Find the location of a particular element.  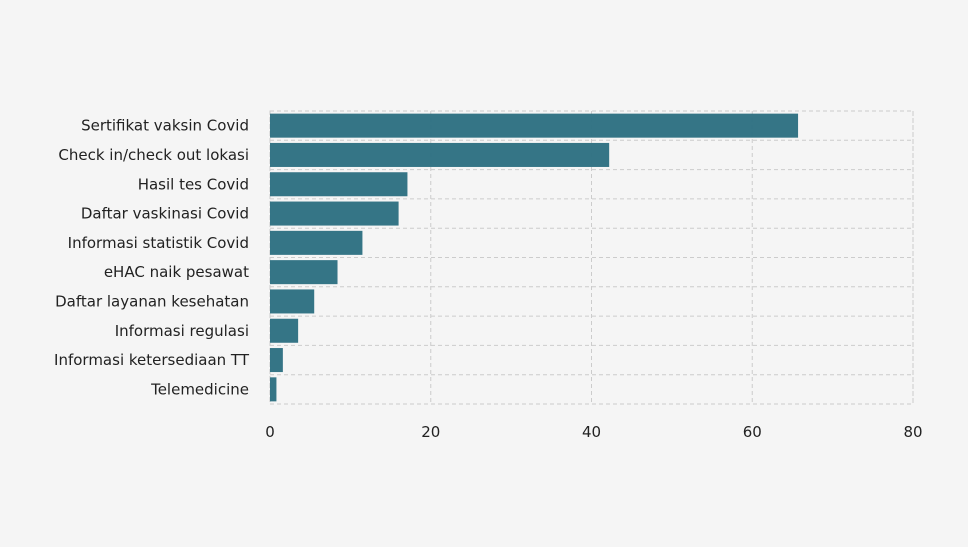

x-tick-label: 20 is located at coordinates (430, 432).